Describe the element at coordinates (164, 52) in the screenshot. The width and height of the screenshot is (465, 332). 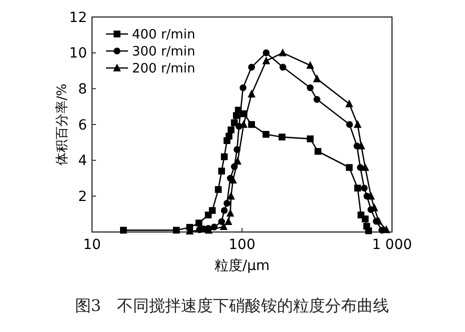
I see `legend-label: 300 r/min` at that location.